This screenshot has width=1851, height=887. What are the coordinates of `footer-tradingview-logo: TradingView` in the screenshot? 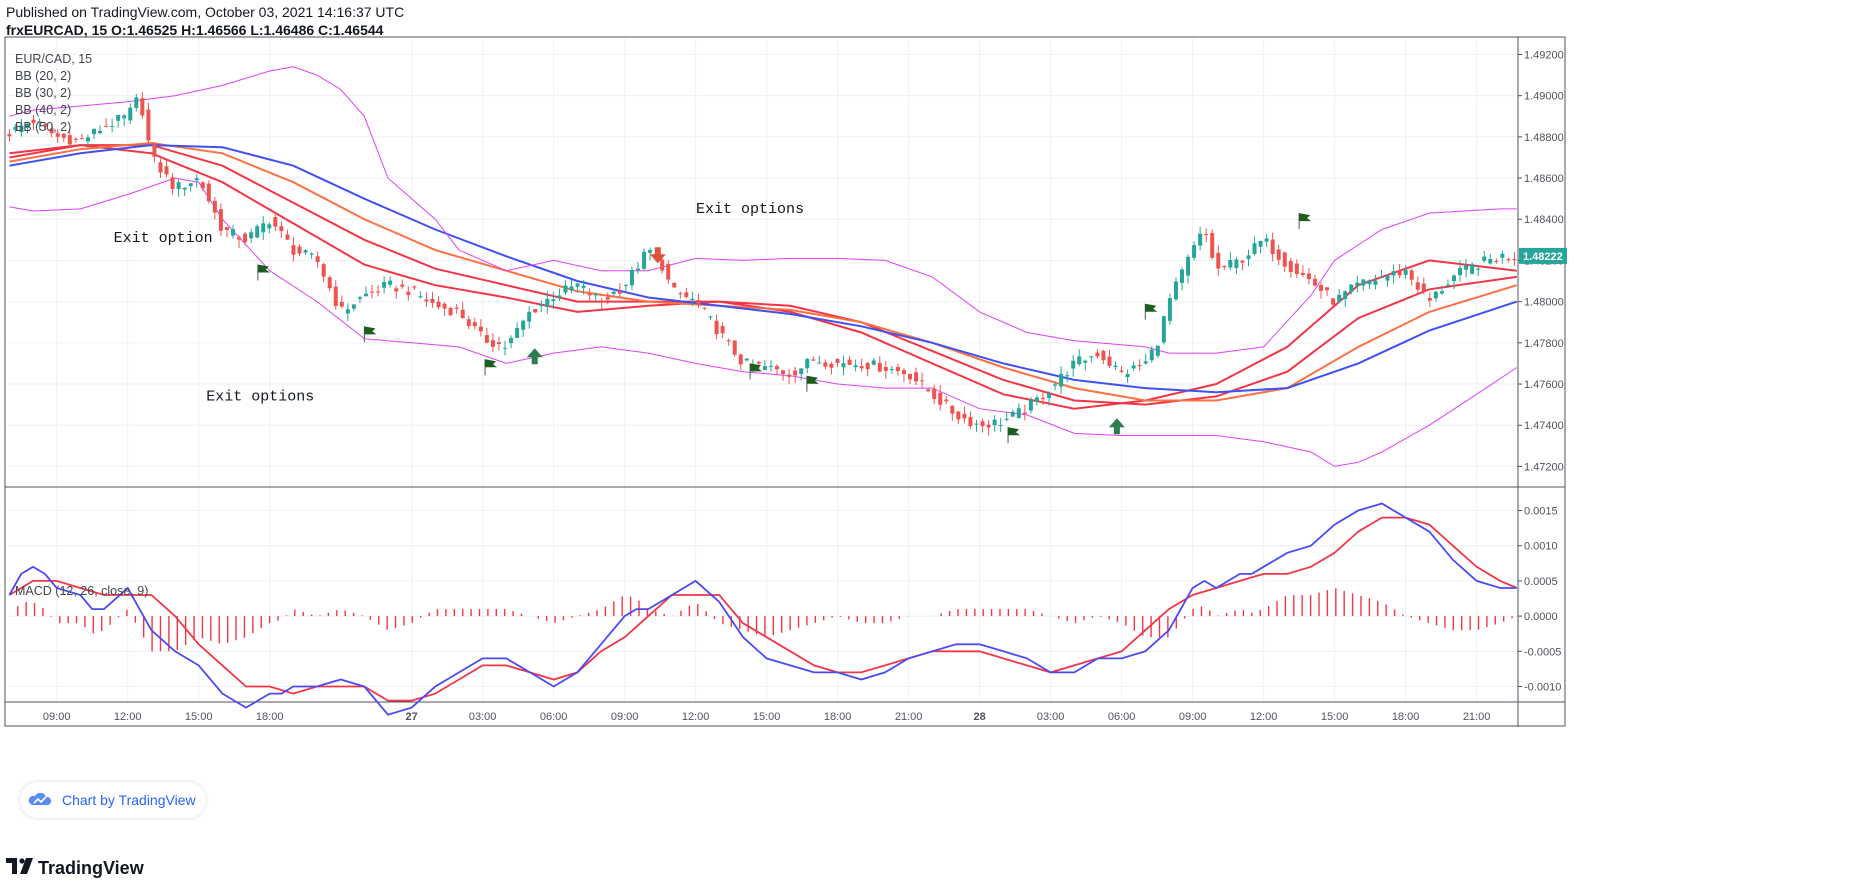 It's located at (75, 868).